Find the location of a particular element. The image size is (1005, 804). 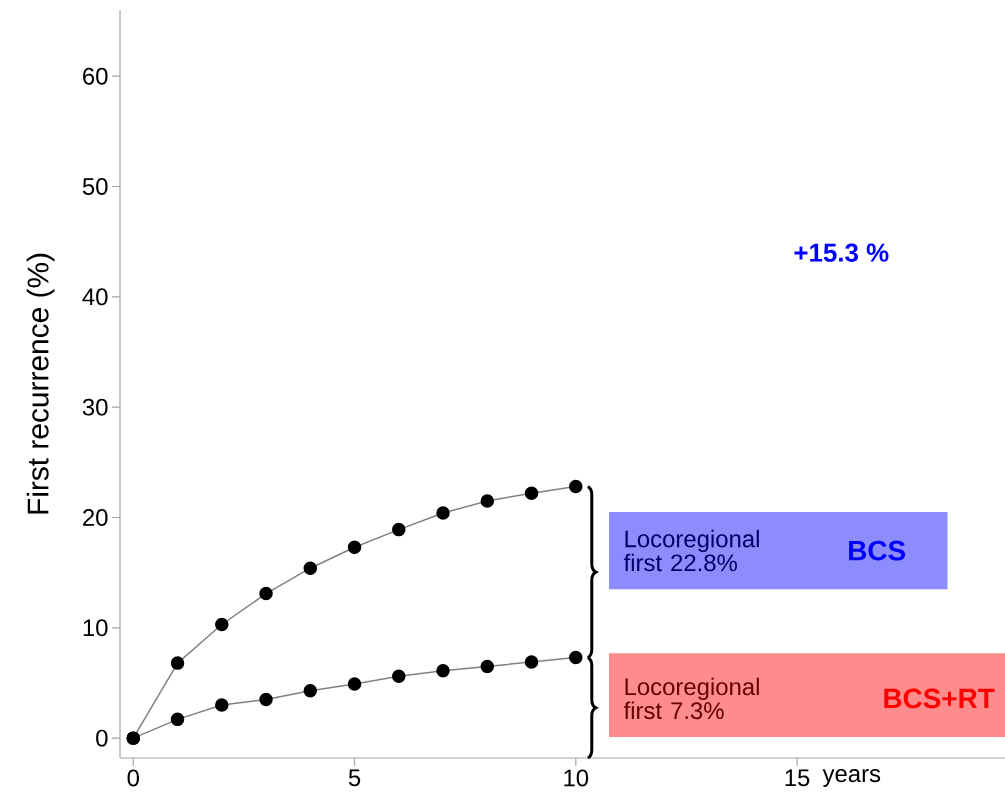

y-tick-label: 0 is located at coordinates (102, 738).